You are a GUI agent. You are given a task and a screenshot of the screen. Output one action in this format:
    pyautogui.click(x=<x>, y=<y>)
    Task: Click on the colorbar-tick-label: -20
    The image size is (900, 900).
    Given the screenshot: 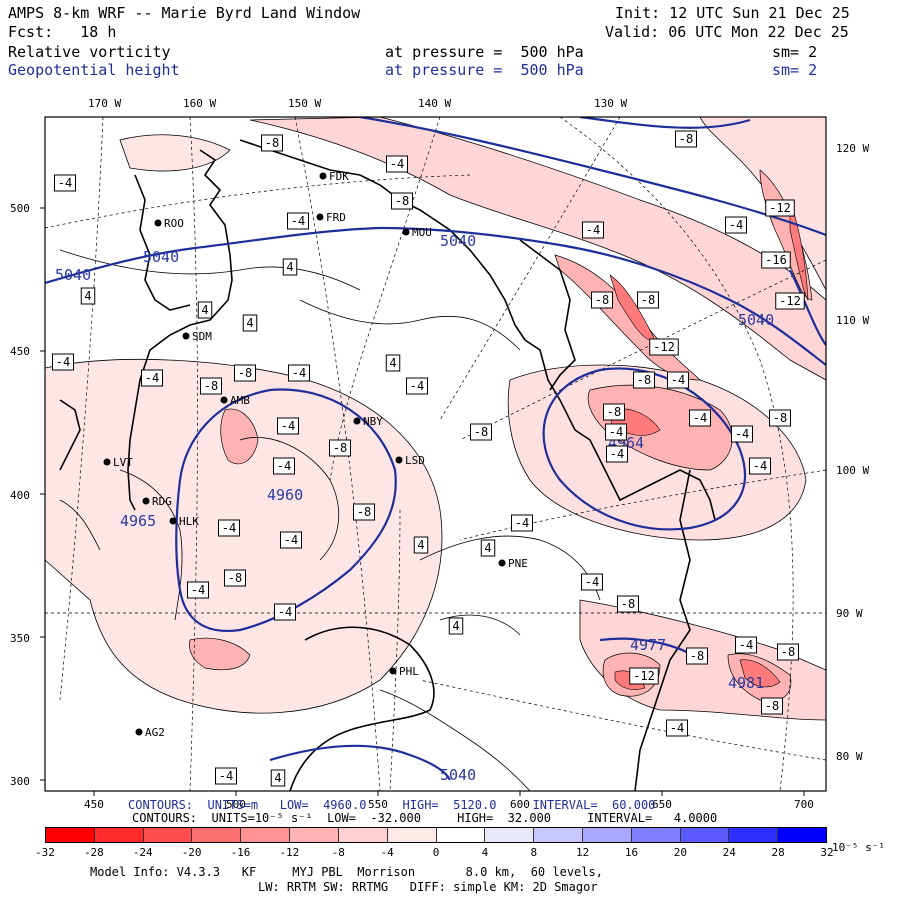 What is the action you would take?
    pyautogui.click(x=191, y=852)
    